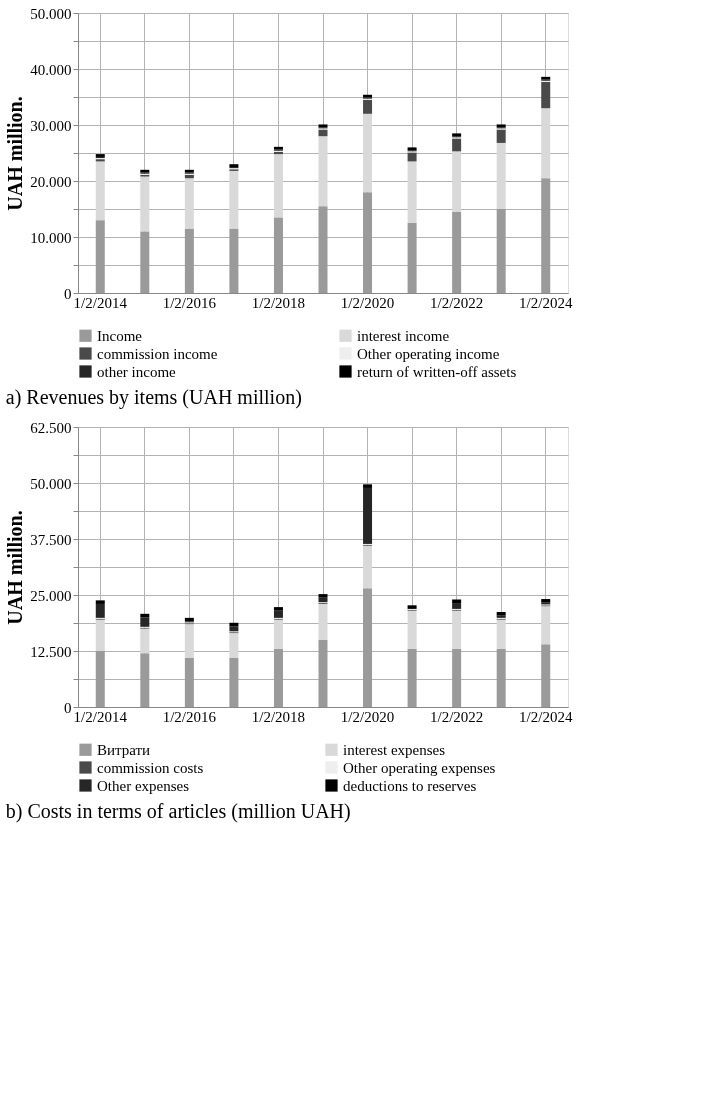 Image resolution: width=701 pixels, height=1095 pixels. Describe the element at coordinates (157, 353) in the screenshot. I see `legend-label: commission income` at that location.